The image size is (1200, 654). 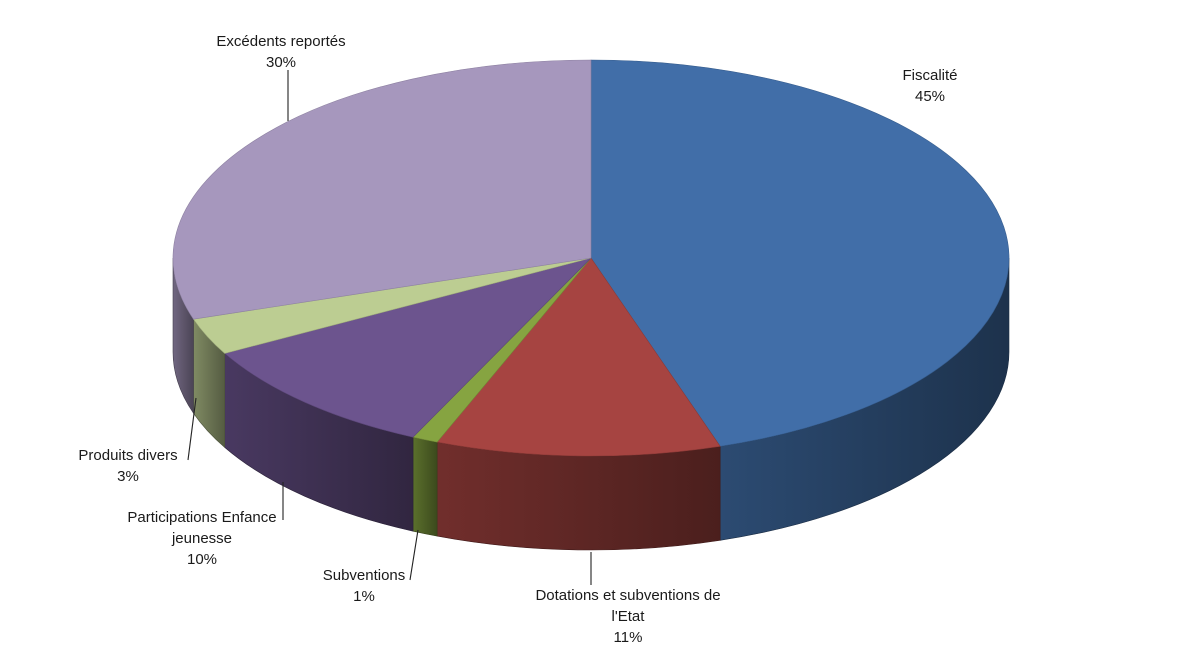 What do you see at coordinates (929, 75) in the screenshot?
I see `data-label-text: Fiscalité` at bounding box center [929, 75].